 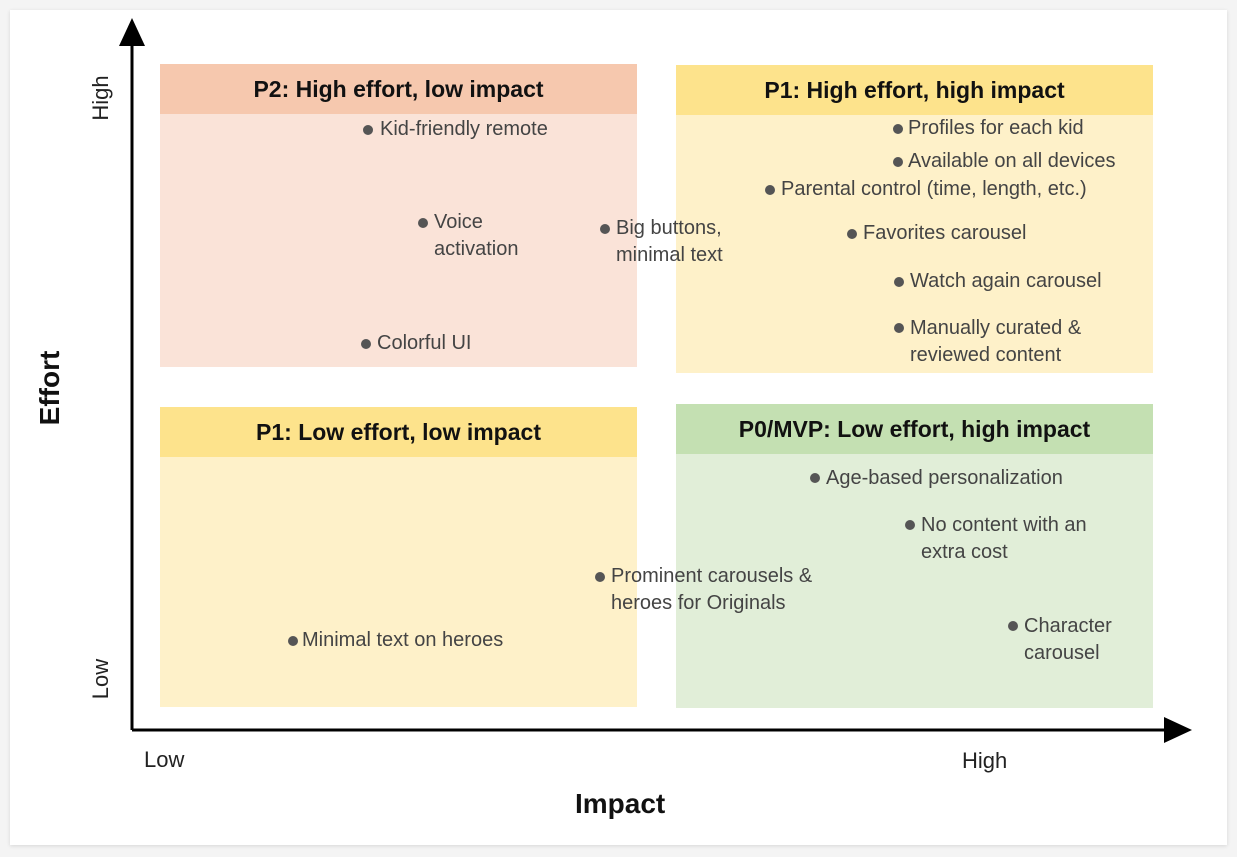 I want to click on item-manually-curated: Manually curated & reviewed content, so click(x=996, y=341).